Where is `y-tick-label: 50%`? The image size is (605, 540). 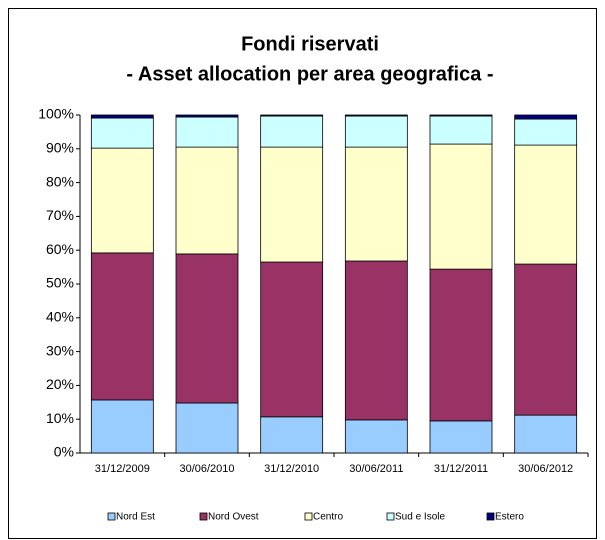 y-tick-label: 50% is located at coordinates (60, 283).